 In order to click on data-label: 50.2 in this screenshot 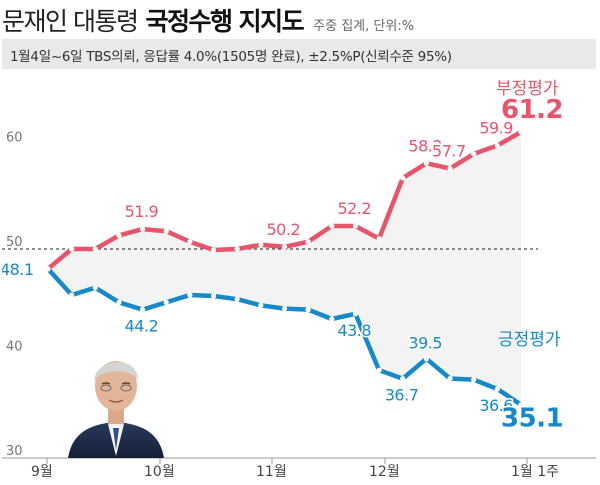, I will do `click(284, 229)`.